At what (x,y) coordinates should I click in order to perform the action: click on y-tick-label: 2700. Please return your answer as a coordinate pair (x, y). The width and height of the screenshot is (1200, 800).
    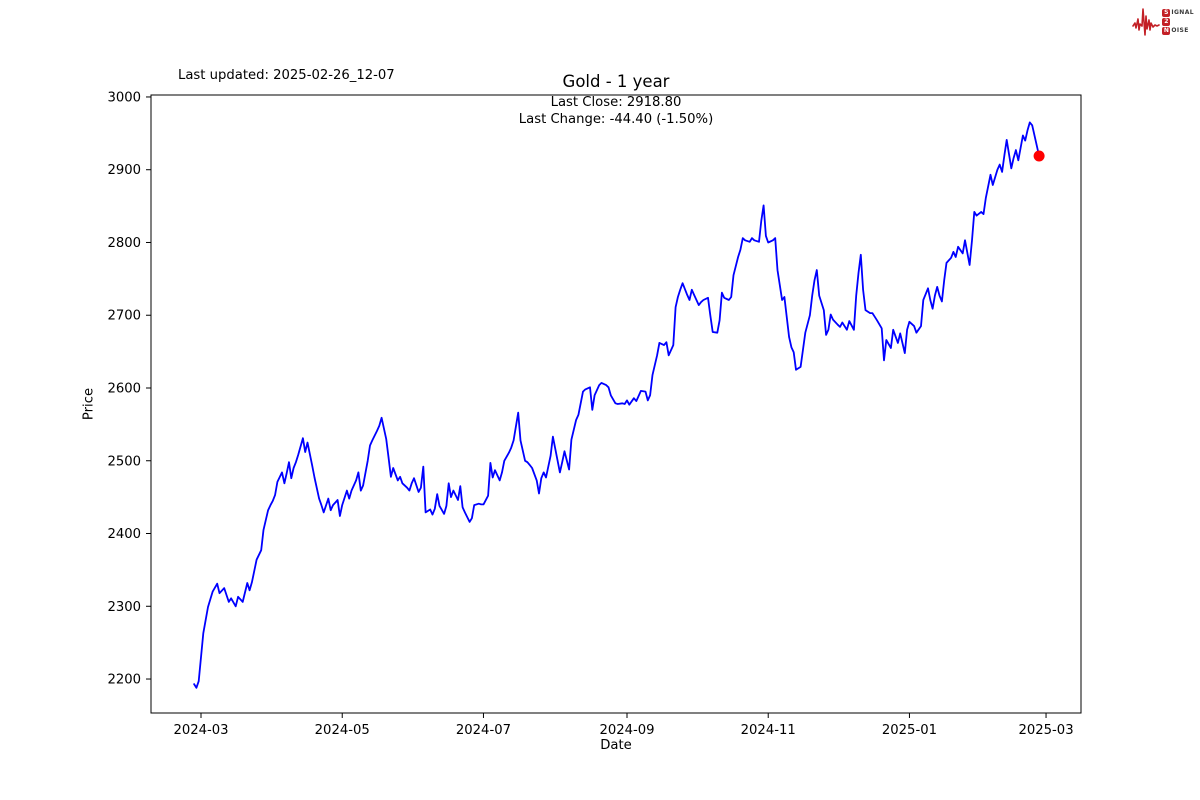
    Looking at the image, I should click on (124, 316).